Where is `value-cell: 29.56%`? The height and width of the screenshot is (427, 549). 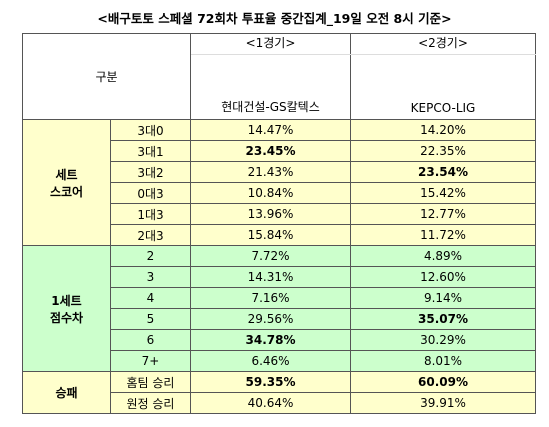 value-cell: 29.56% is located at coordinates (270, 319).